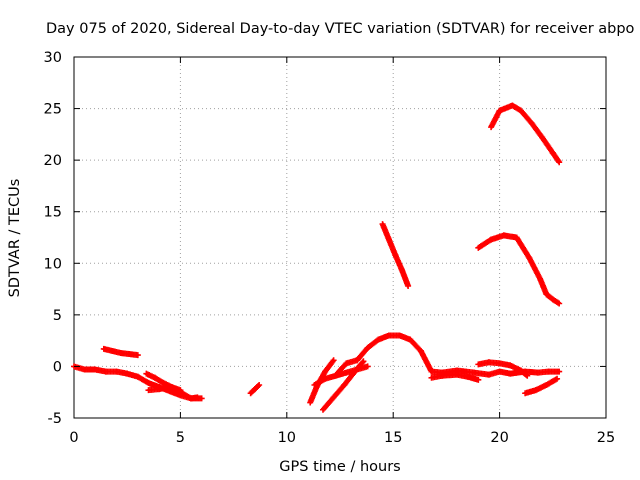  I want to click on y-tick-label: 30, so click(53, 58).